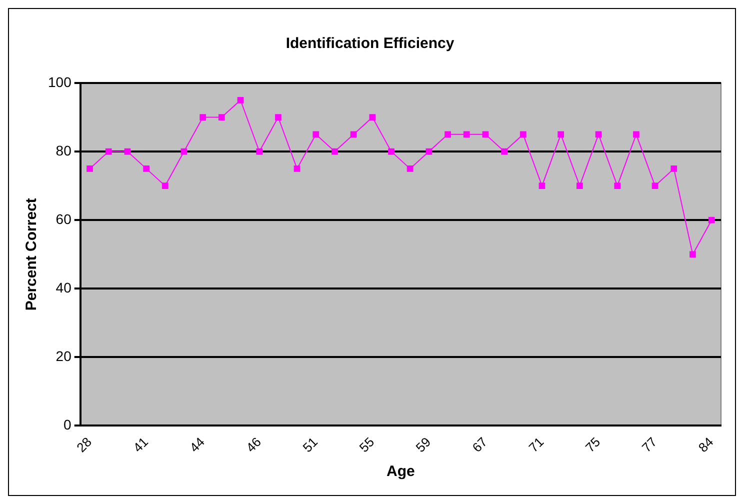  I want to click on x-tick-label: 59, so click(423, 445).